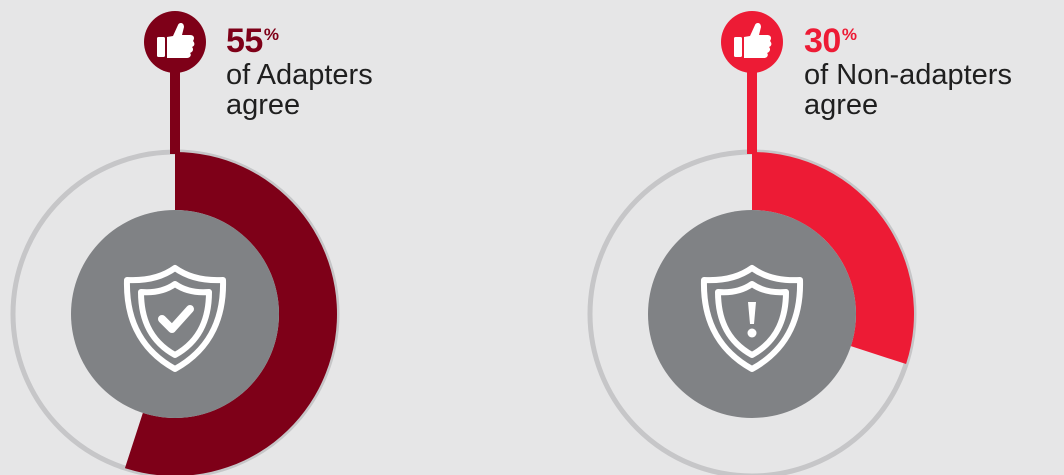  What do you see at coordinates (822, 41) in the screenshot?
I see `stat-percentage: 30` at bounding box center [822, 41].